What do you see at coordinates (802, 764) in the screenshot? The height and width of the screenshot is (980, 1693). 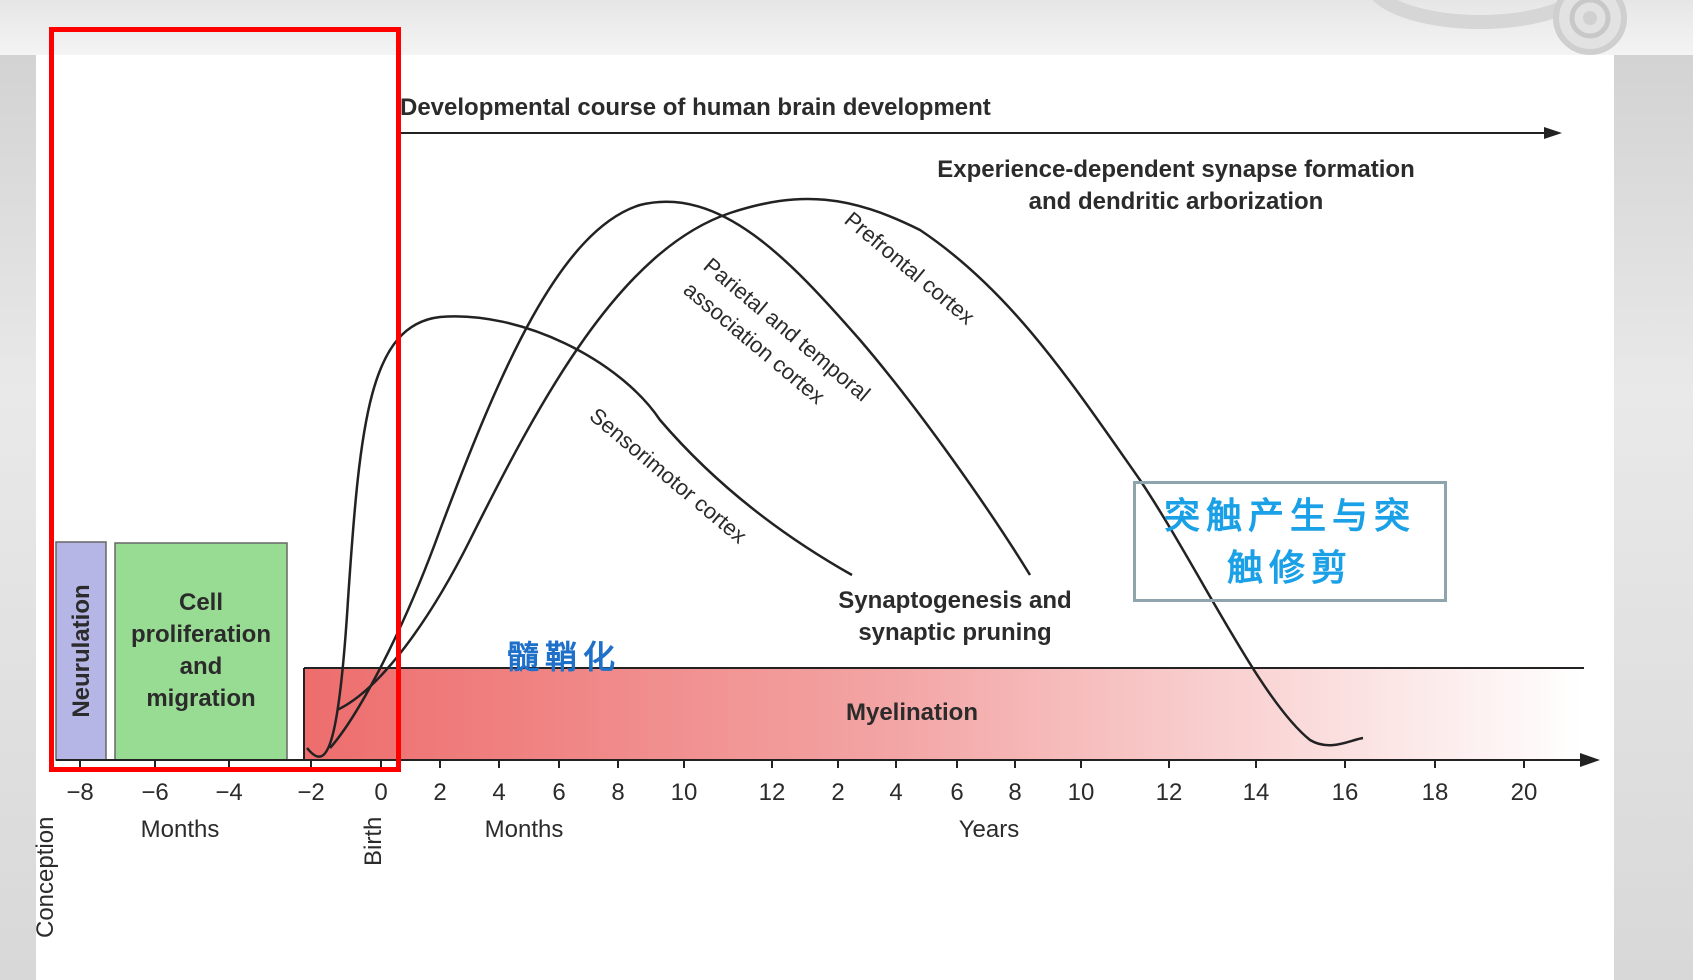 I see `axis-tick-marks` at bounding box center [802, 764].